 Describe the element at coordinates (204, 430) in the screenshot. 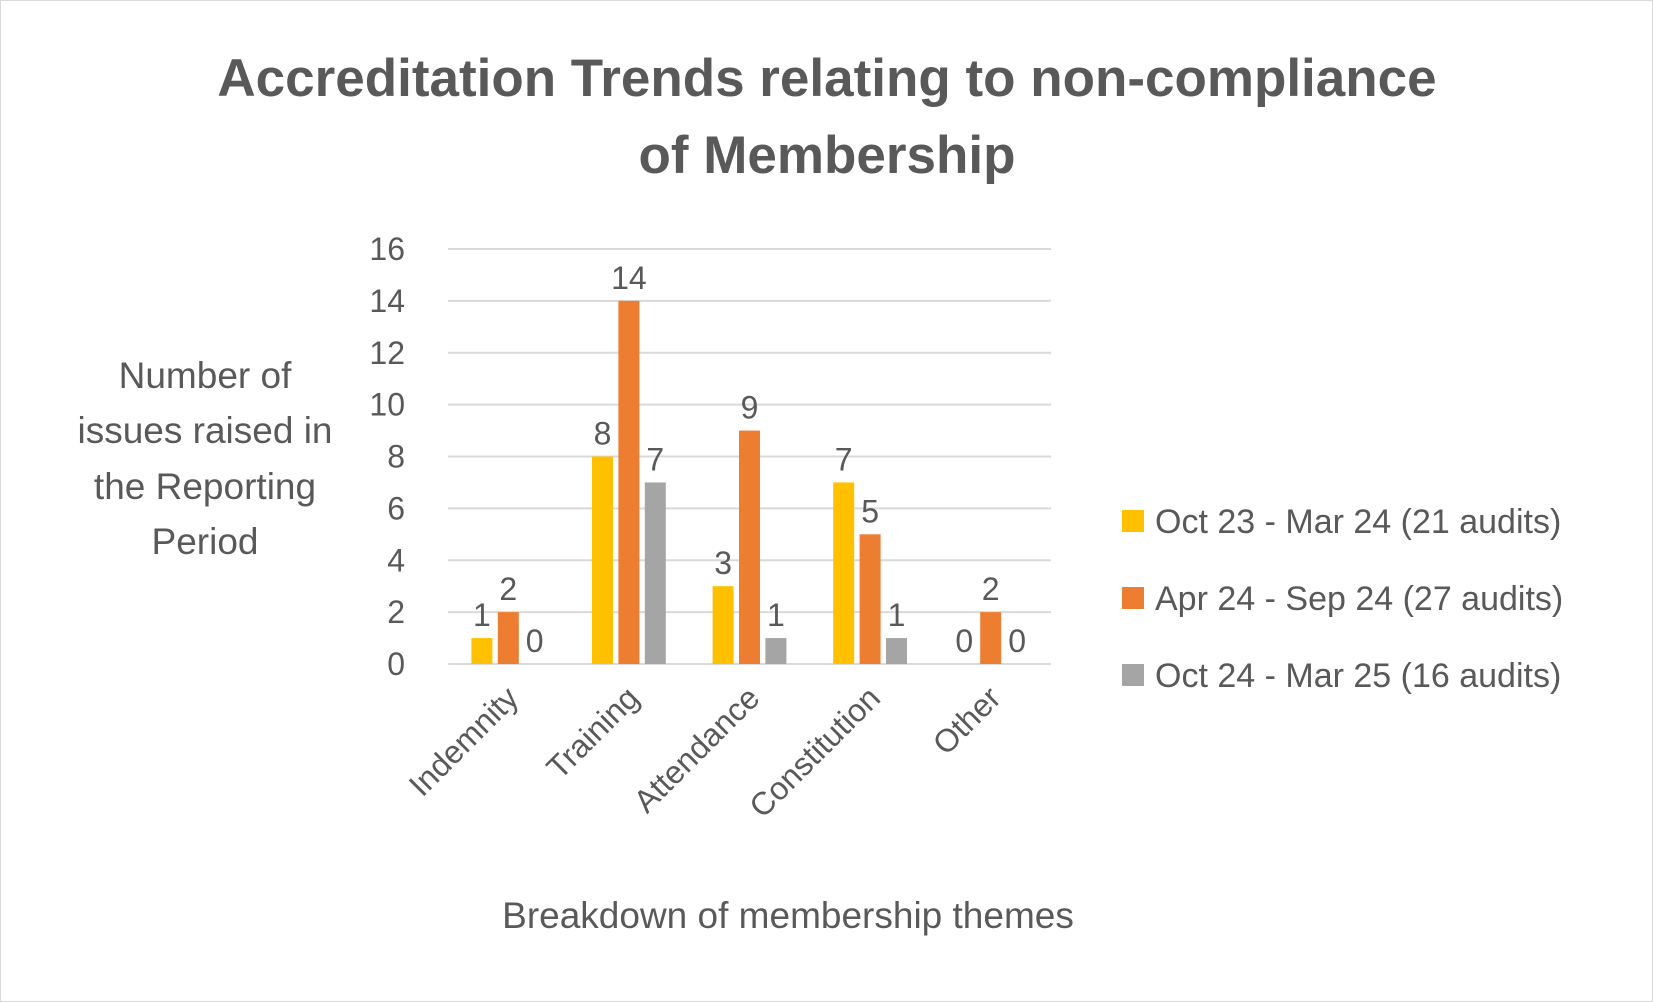

I see `y-axis-title-line: issues raised in` at that location.